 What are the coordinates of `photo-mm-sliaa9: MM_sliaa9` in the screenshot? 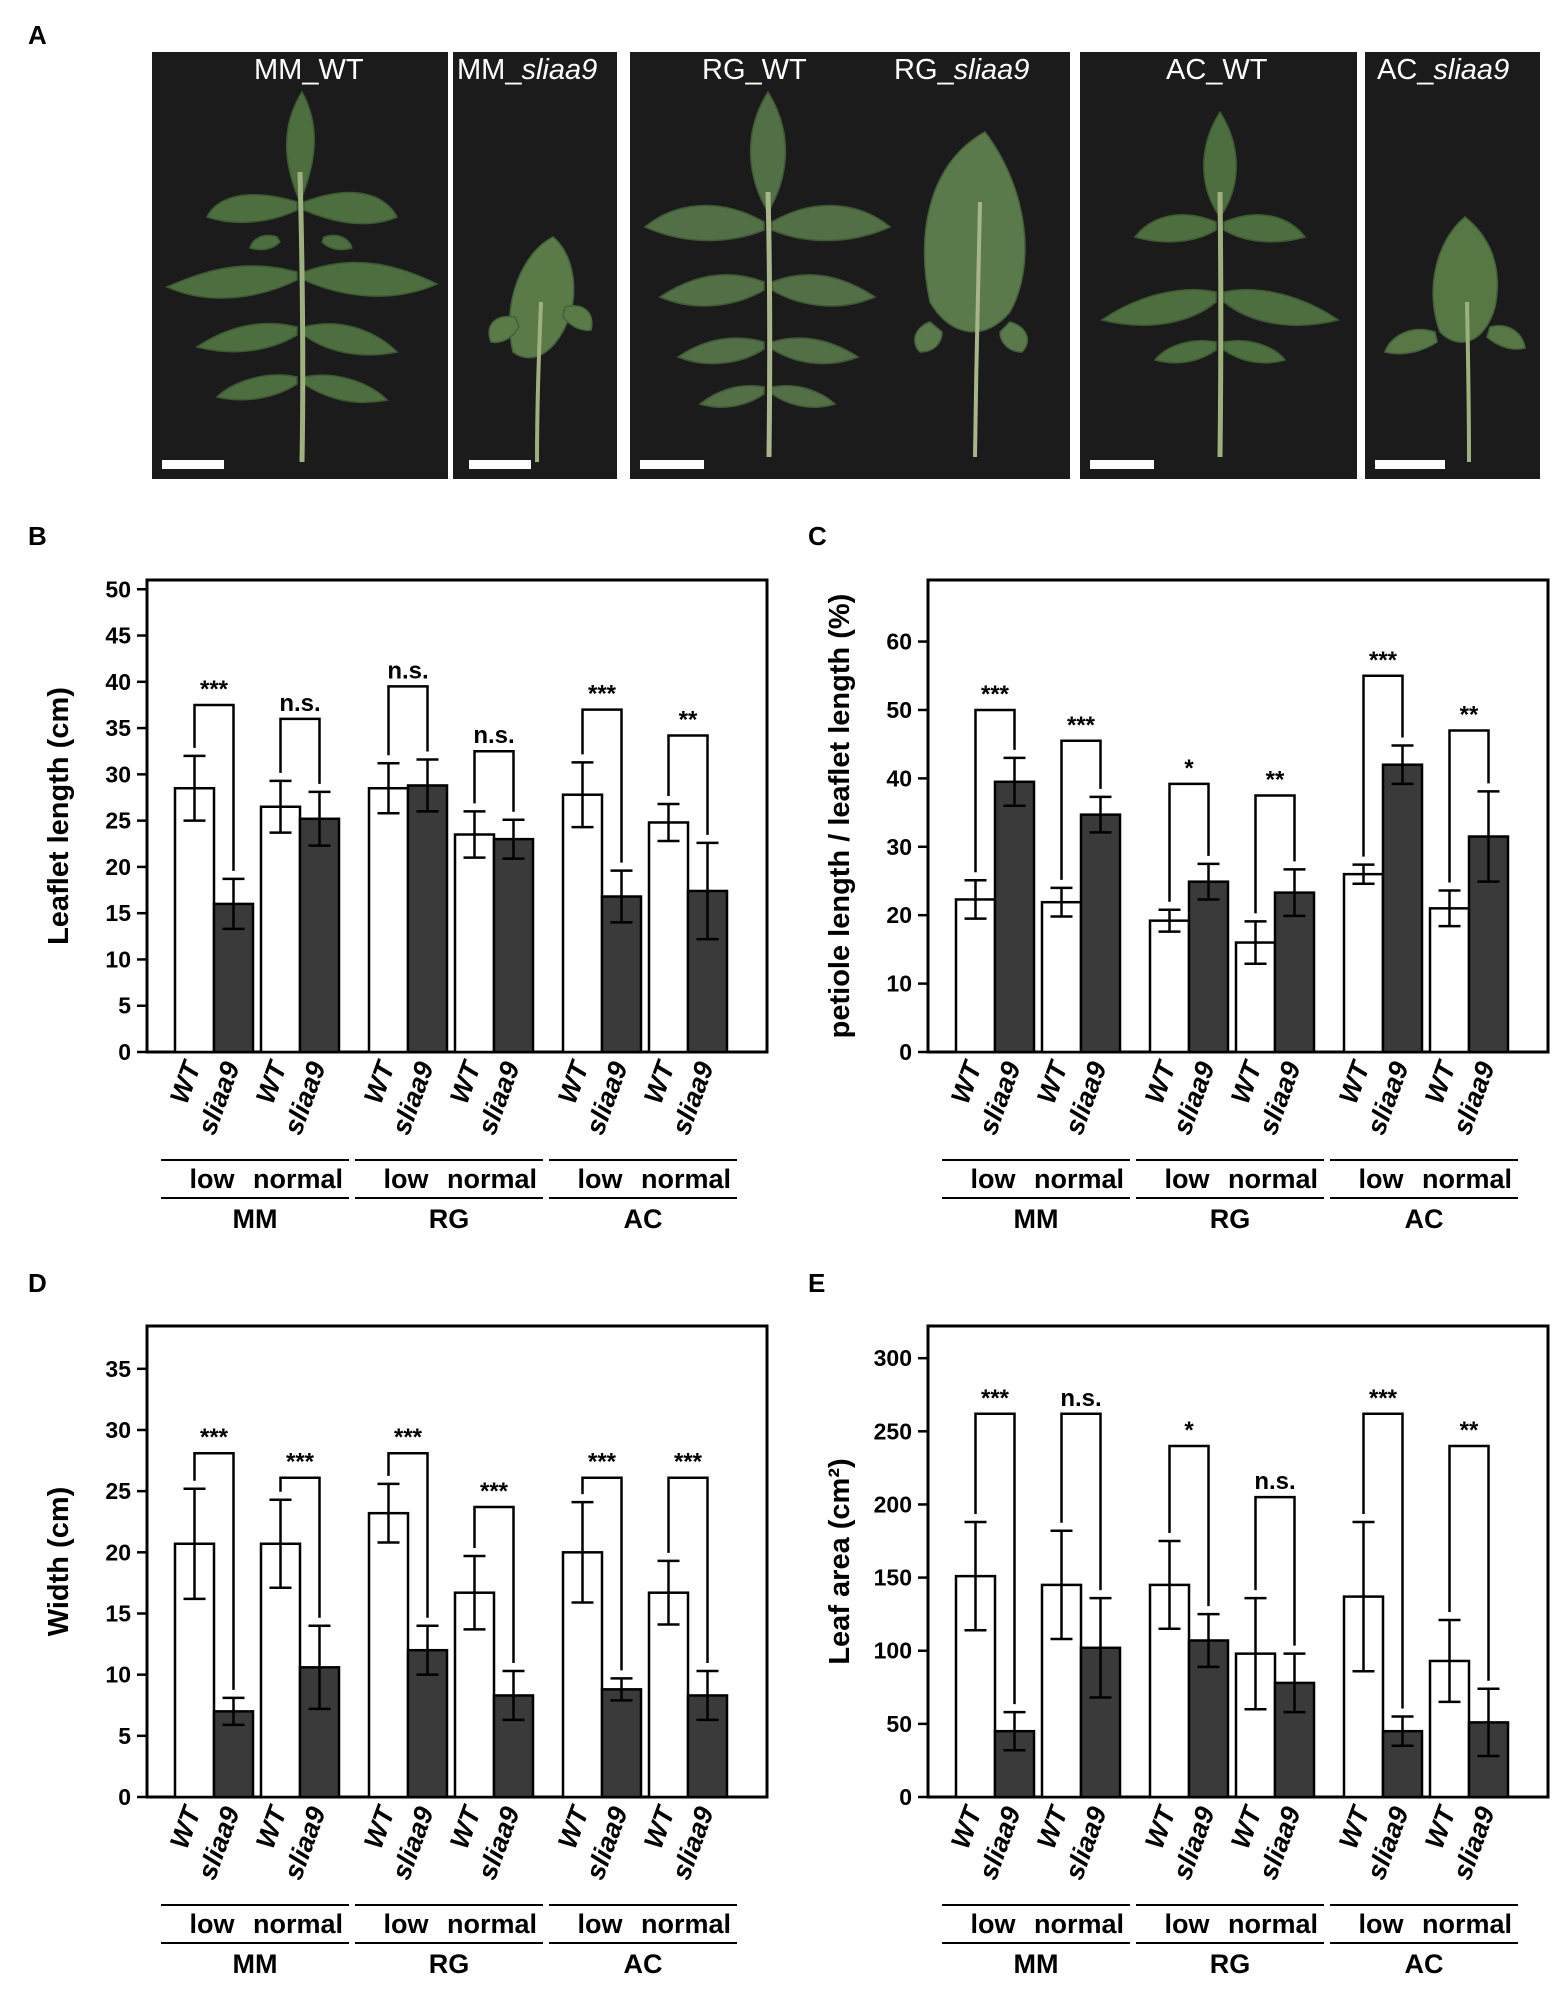 It's located at (535, 265).